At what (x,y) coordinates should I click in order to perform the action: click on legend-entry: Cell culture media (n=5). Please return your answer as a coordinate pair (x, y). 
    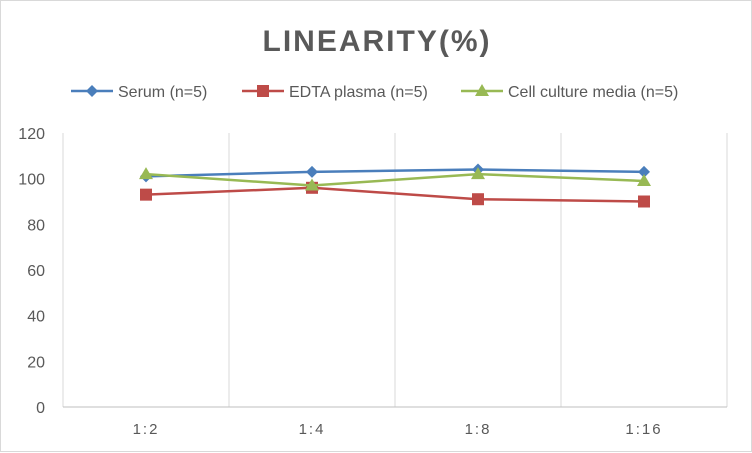
    Looking at the image, I should click on (569, 92).